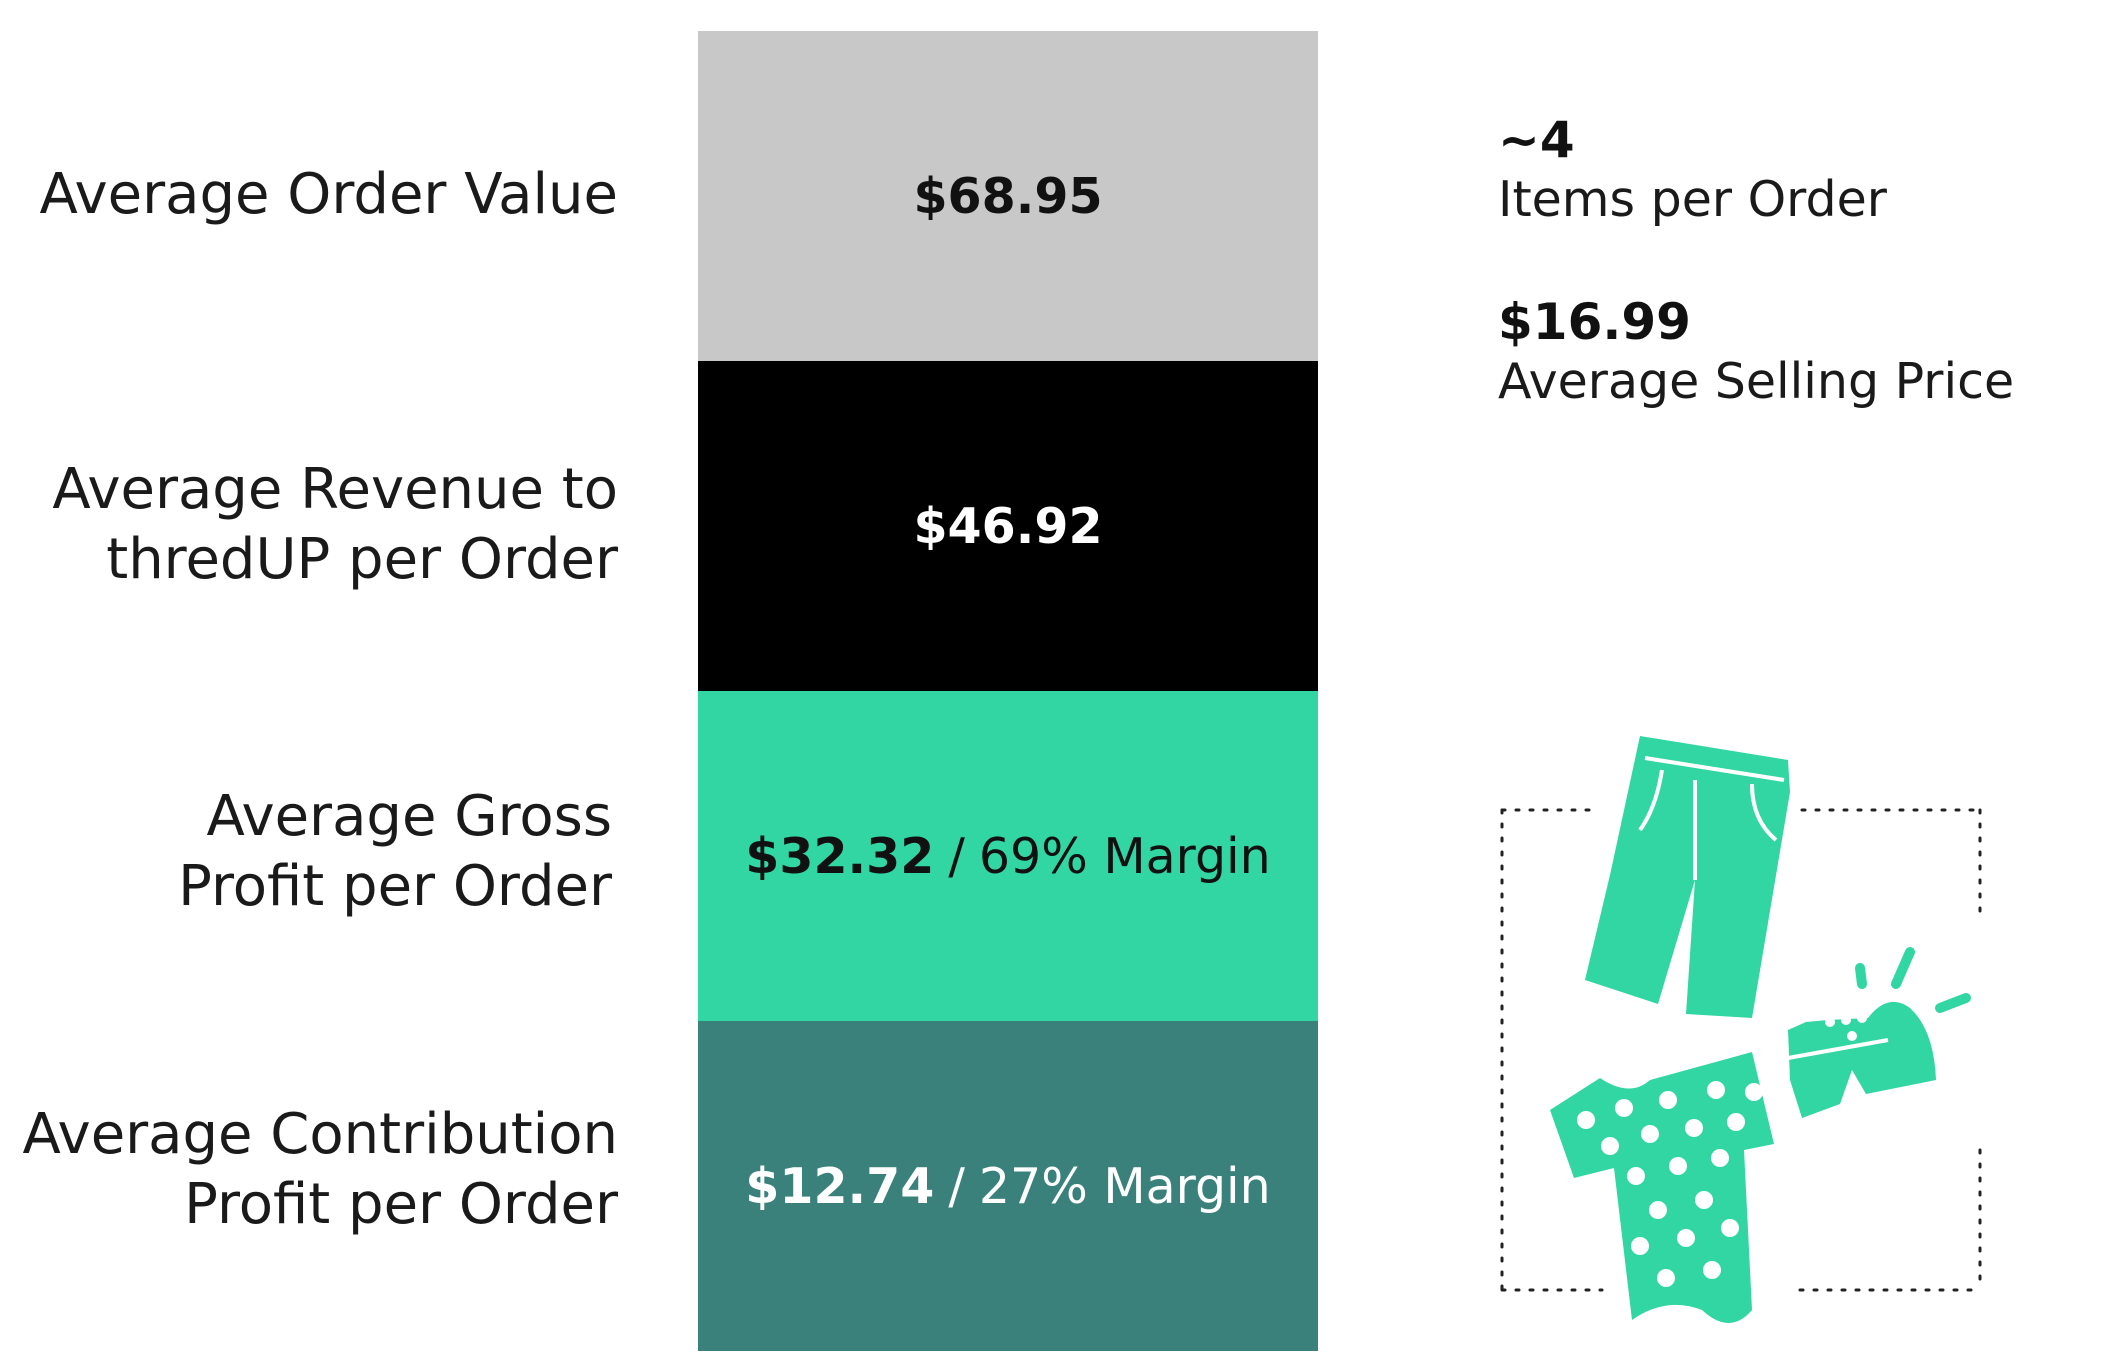  Describe the element at coordinates (362, 559) in the screenshot. I see `label-line: thredUP per Order` at that location.